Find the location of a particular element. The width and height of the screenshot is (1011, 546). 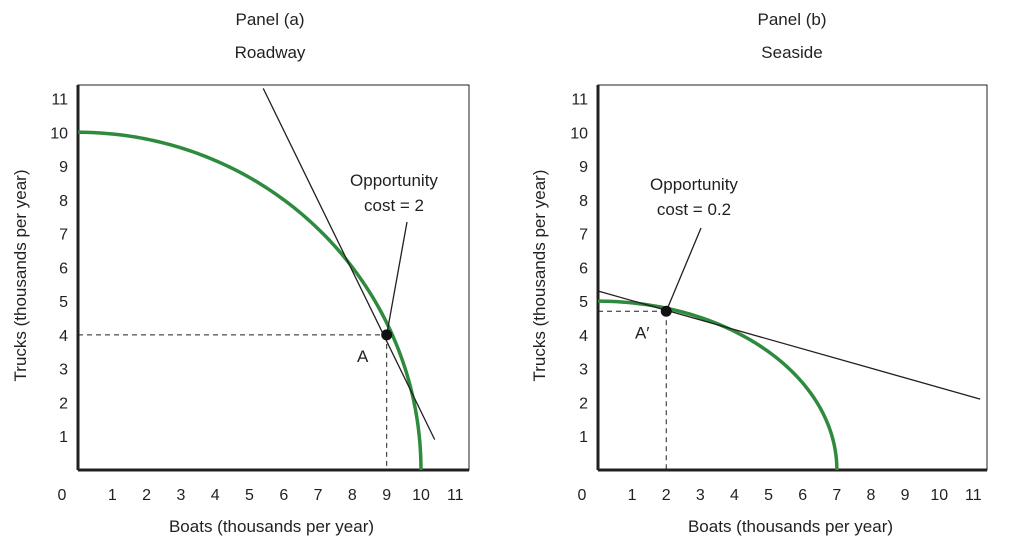

annotation-text: cost = 2 is located at coordinates (394, 205).